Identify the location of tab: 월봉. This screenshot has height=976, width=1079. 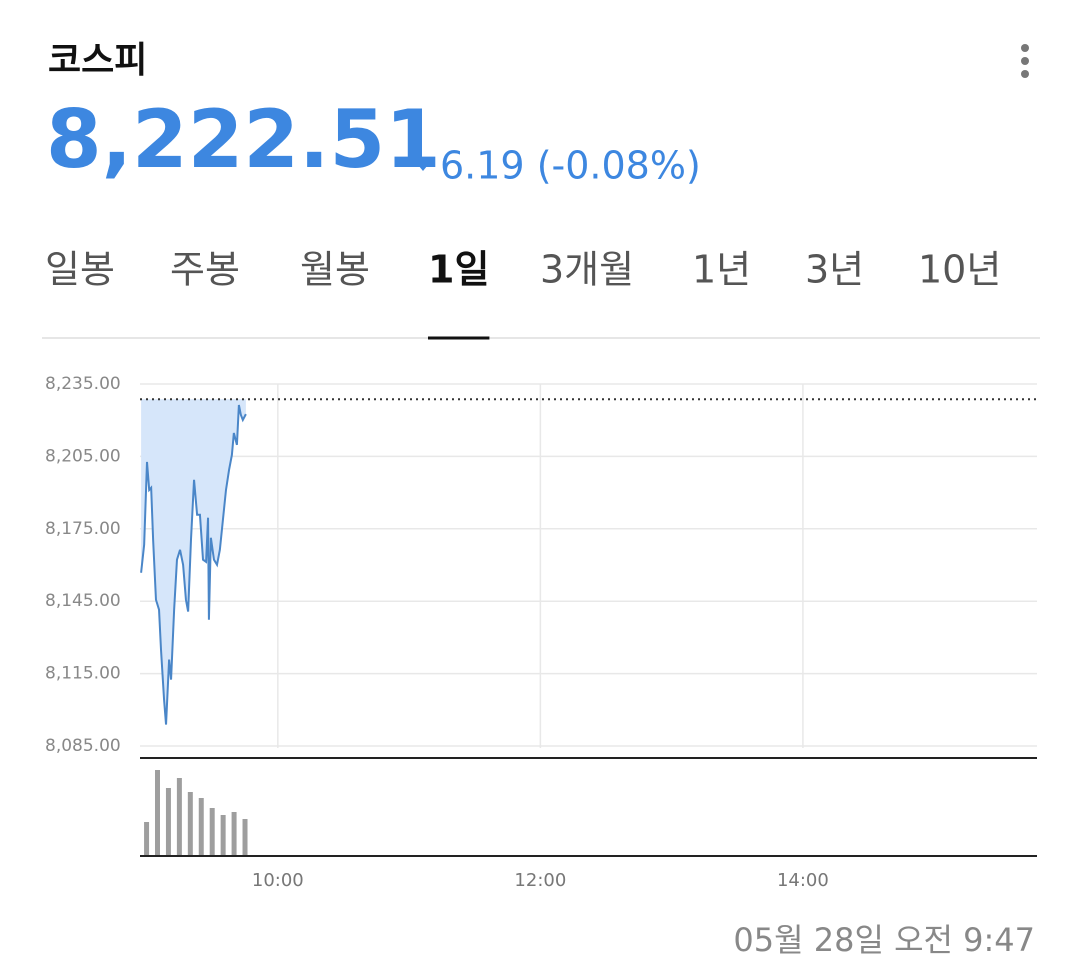
(335, 270).